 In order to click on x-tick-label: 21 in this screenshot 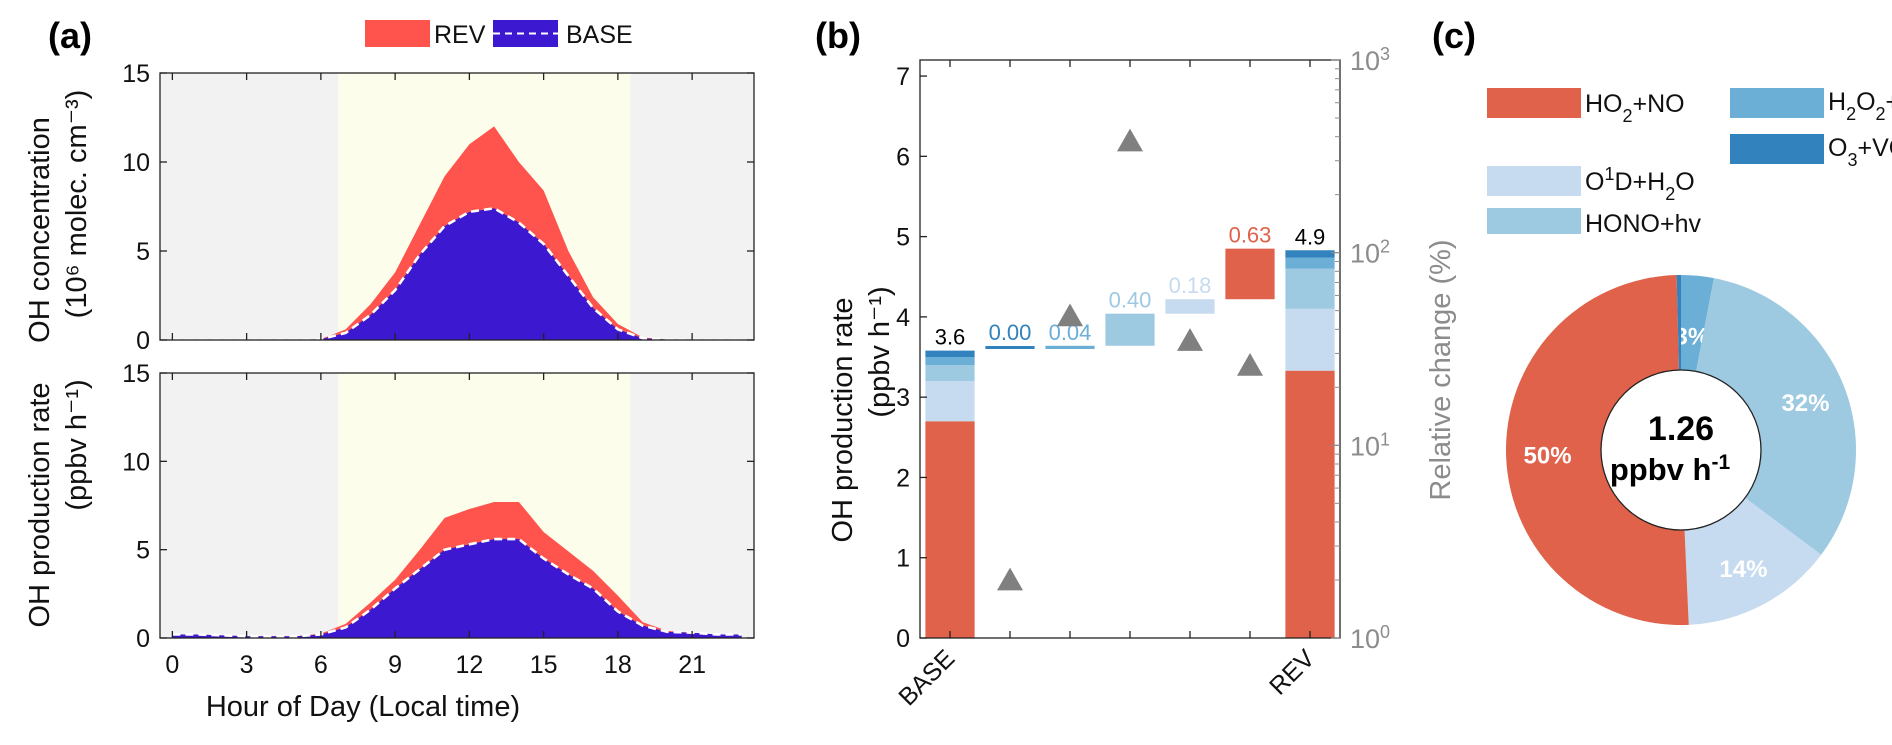, I will do `click(692, 665)`.